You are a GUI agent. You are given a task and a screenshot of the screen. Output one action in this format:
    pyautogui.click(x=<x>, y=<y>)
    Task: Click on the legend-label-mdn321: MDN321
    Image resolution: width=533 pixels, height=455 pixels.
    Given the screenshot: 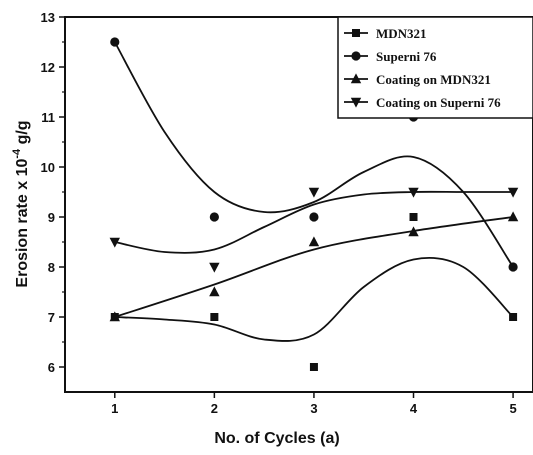 What is the action you would take?
    pyautogui.click(x=401, y=33)
    